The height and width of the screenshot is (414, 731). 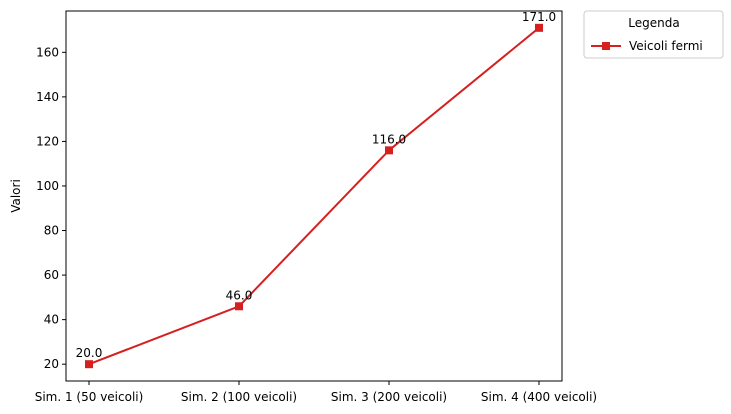 I want to click on y-tick-label: 60, so click(x=51, y=275).